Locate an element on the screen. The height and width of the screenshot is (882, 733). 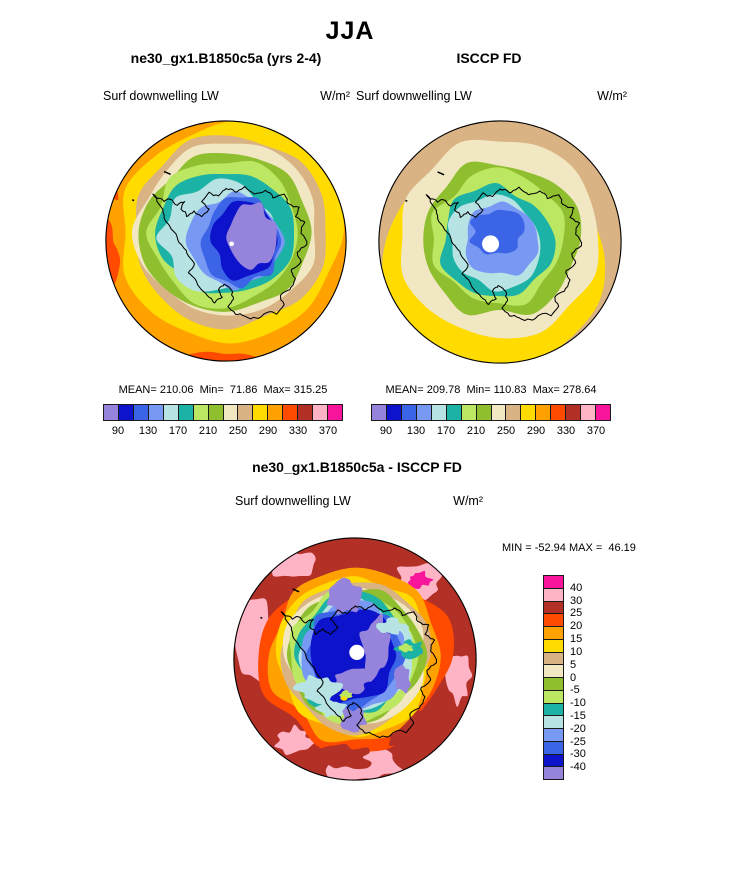
colorbar-tick-label: -20 is located at coordinates (578, 728).